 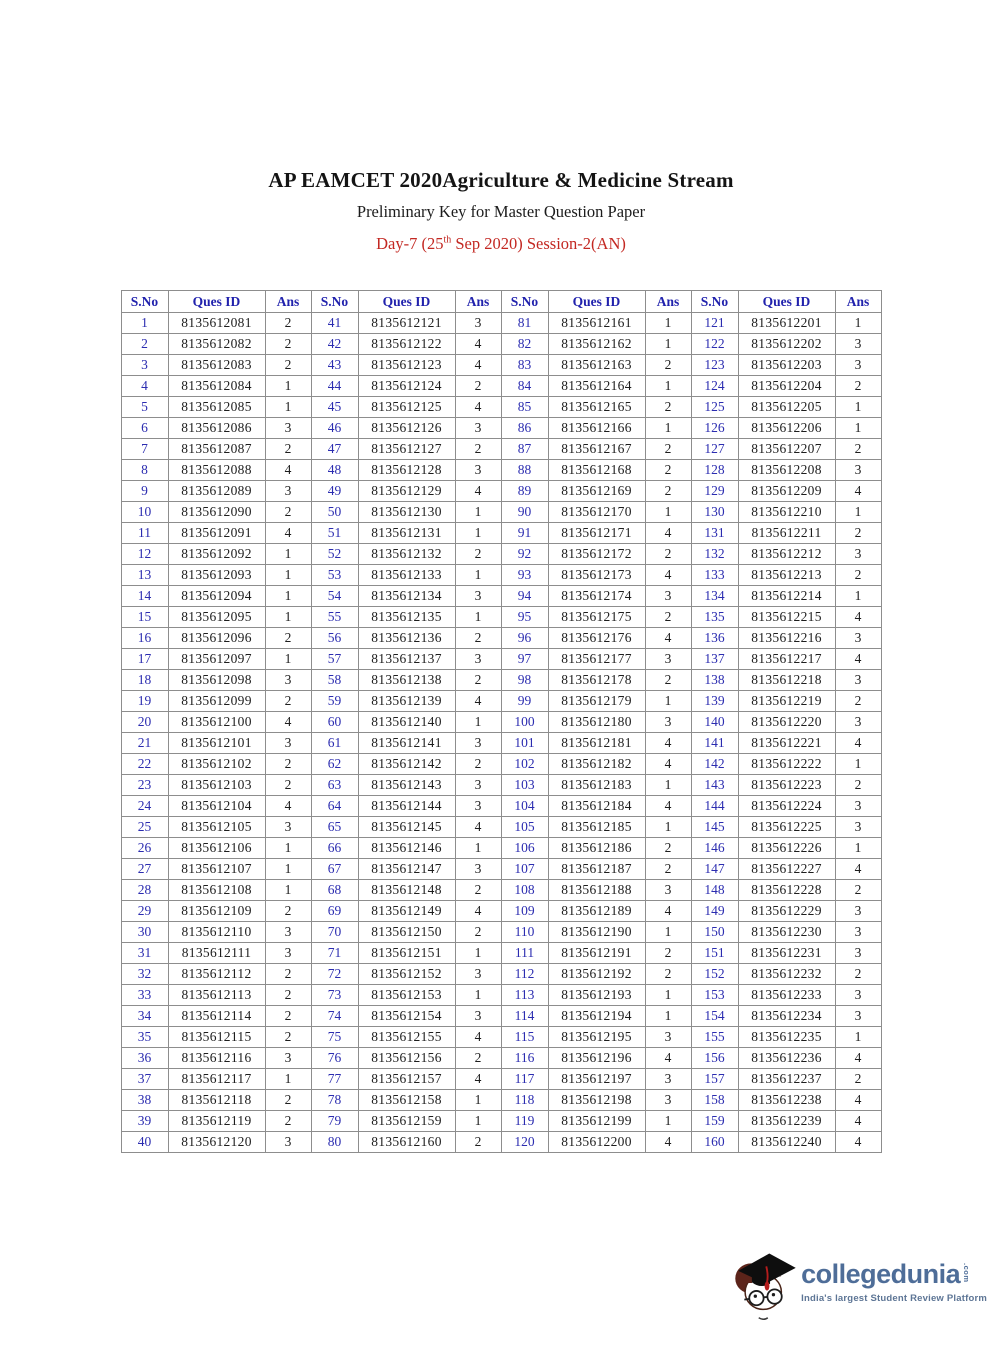 I want to click on quesid-cell: 8135612088, so click(x=216, y=470).